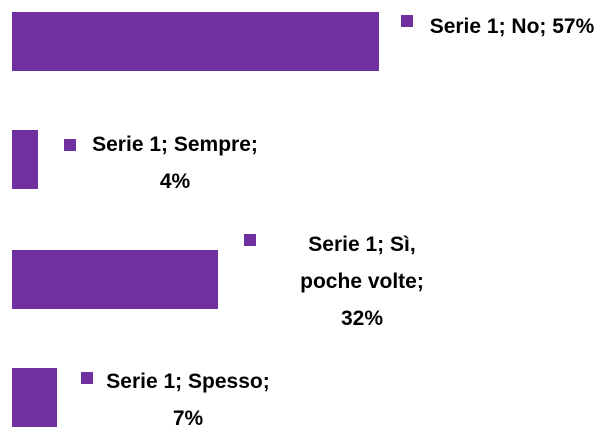 The width and height of the screenshot is (604, 430). What do you see at coordinates (362, 281) in the screenshot?
I see `data-label: Serie 1; Sì, poche volte; 32%` at bounding box center [362, 281].